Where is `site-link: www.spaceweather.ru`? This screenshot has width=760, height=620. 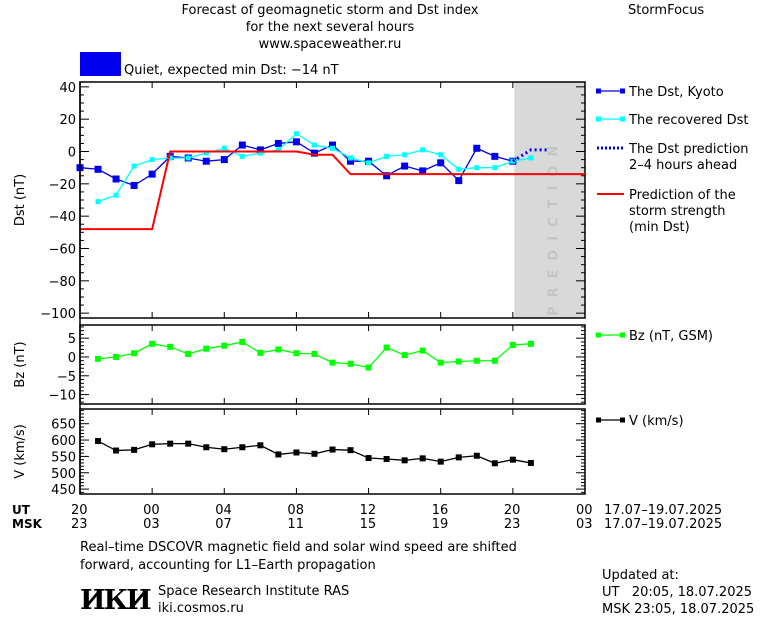 site-link: www.spaceweather.ru is located at coordinates (330, 44).